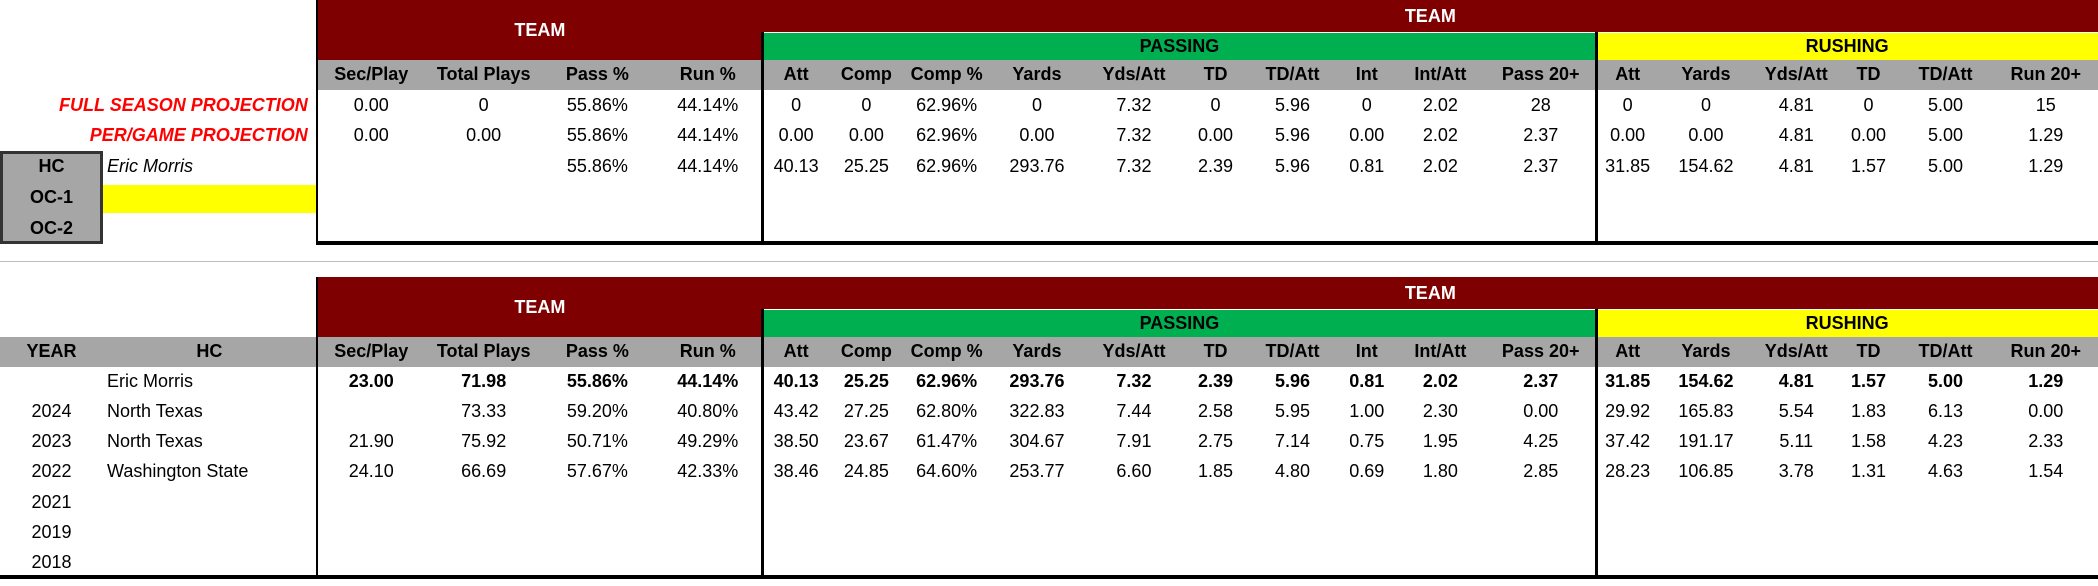 This screenshot has width=2098, height=586. Describe the element at coordinates (1216, 381) in the screenshot. I see `cell: 2.39` at that location.